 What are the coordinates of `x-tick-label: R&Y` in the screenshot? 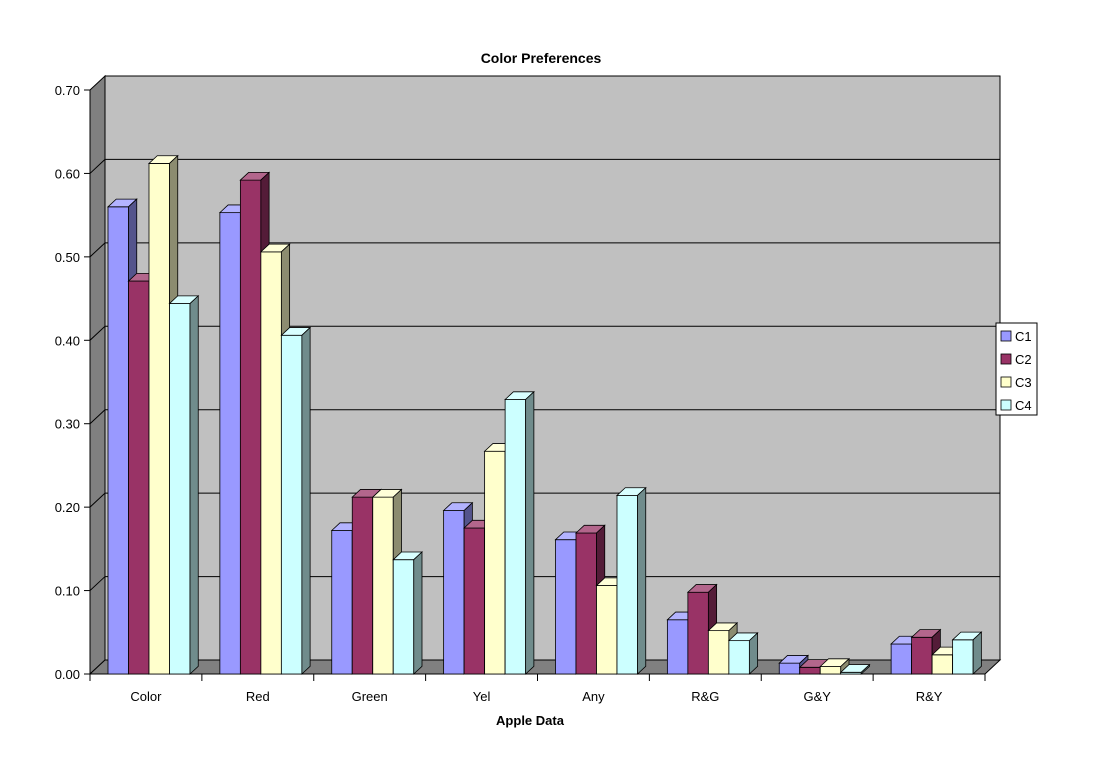 It's located at (929, 696).